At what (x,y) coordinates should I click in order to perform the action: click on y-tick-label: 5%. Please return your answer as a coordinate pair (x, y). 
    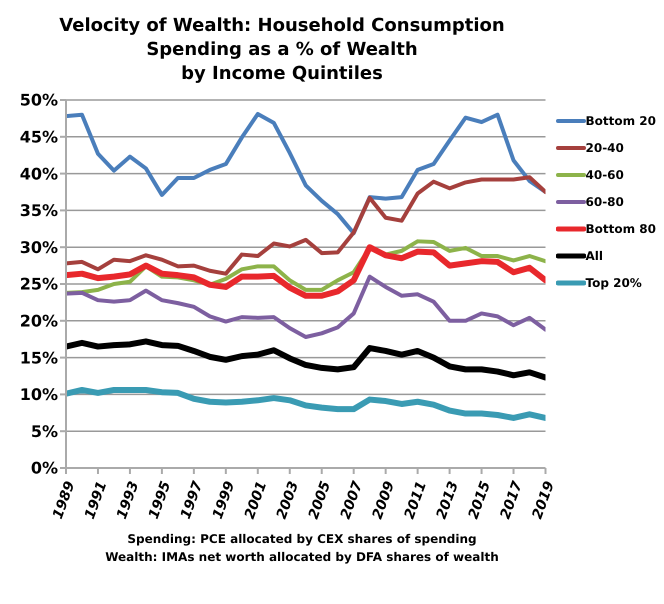
    Looking at the image, I should click on (44, 431).